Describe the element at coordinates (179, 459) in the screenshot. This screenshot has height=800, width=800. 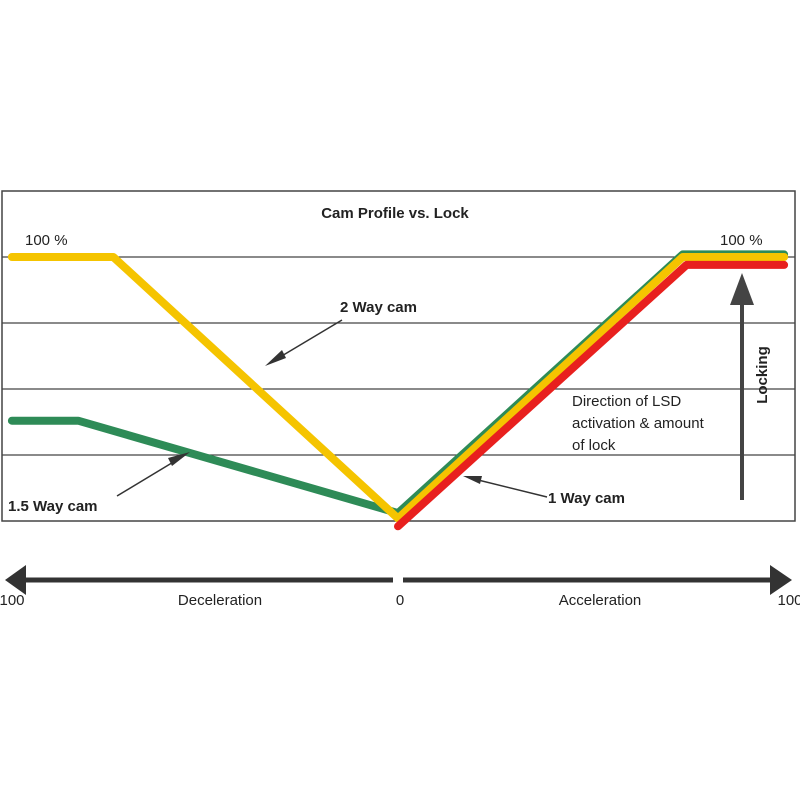
I see `arrowhead-1.5-way-icon` at that location.